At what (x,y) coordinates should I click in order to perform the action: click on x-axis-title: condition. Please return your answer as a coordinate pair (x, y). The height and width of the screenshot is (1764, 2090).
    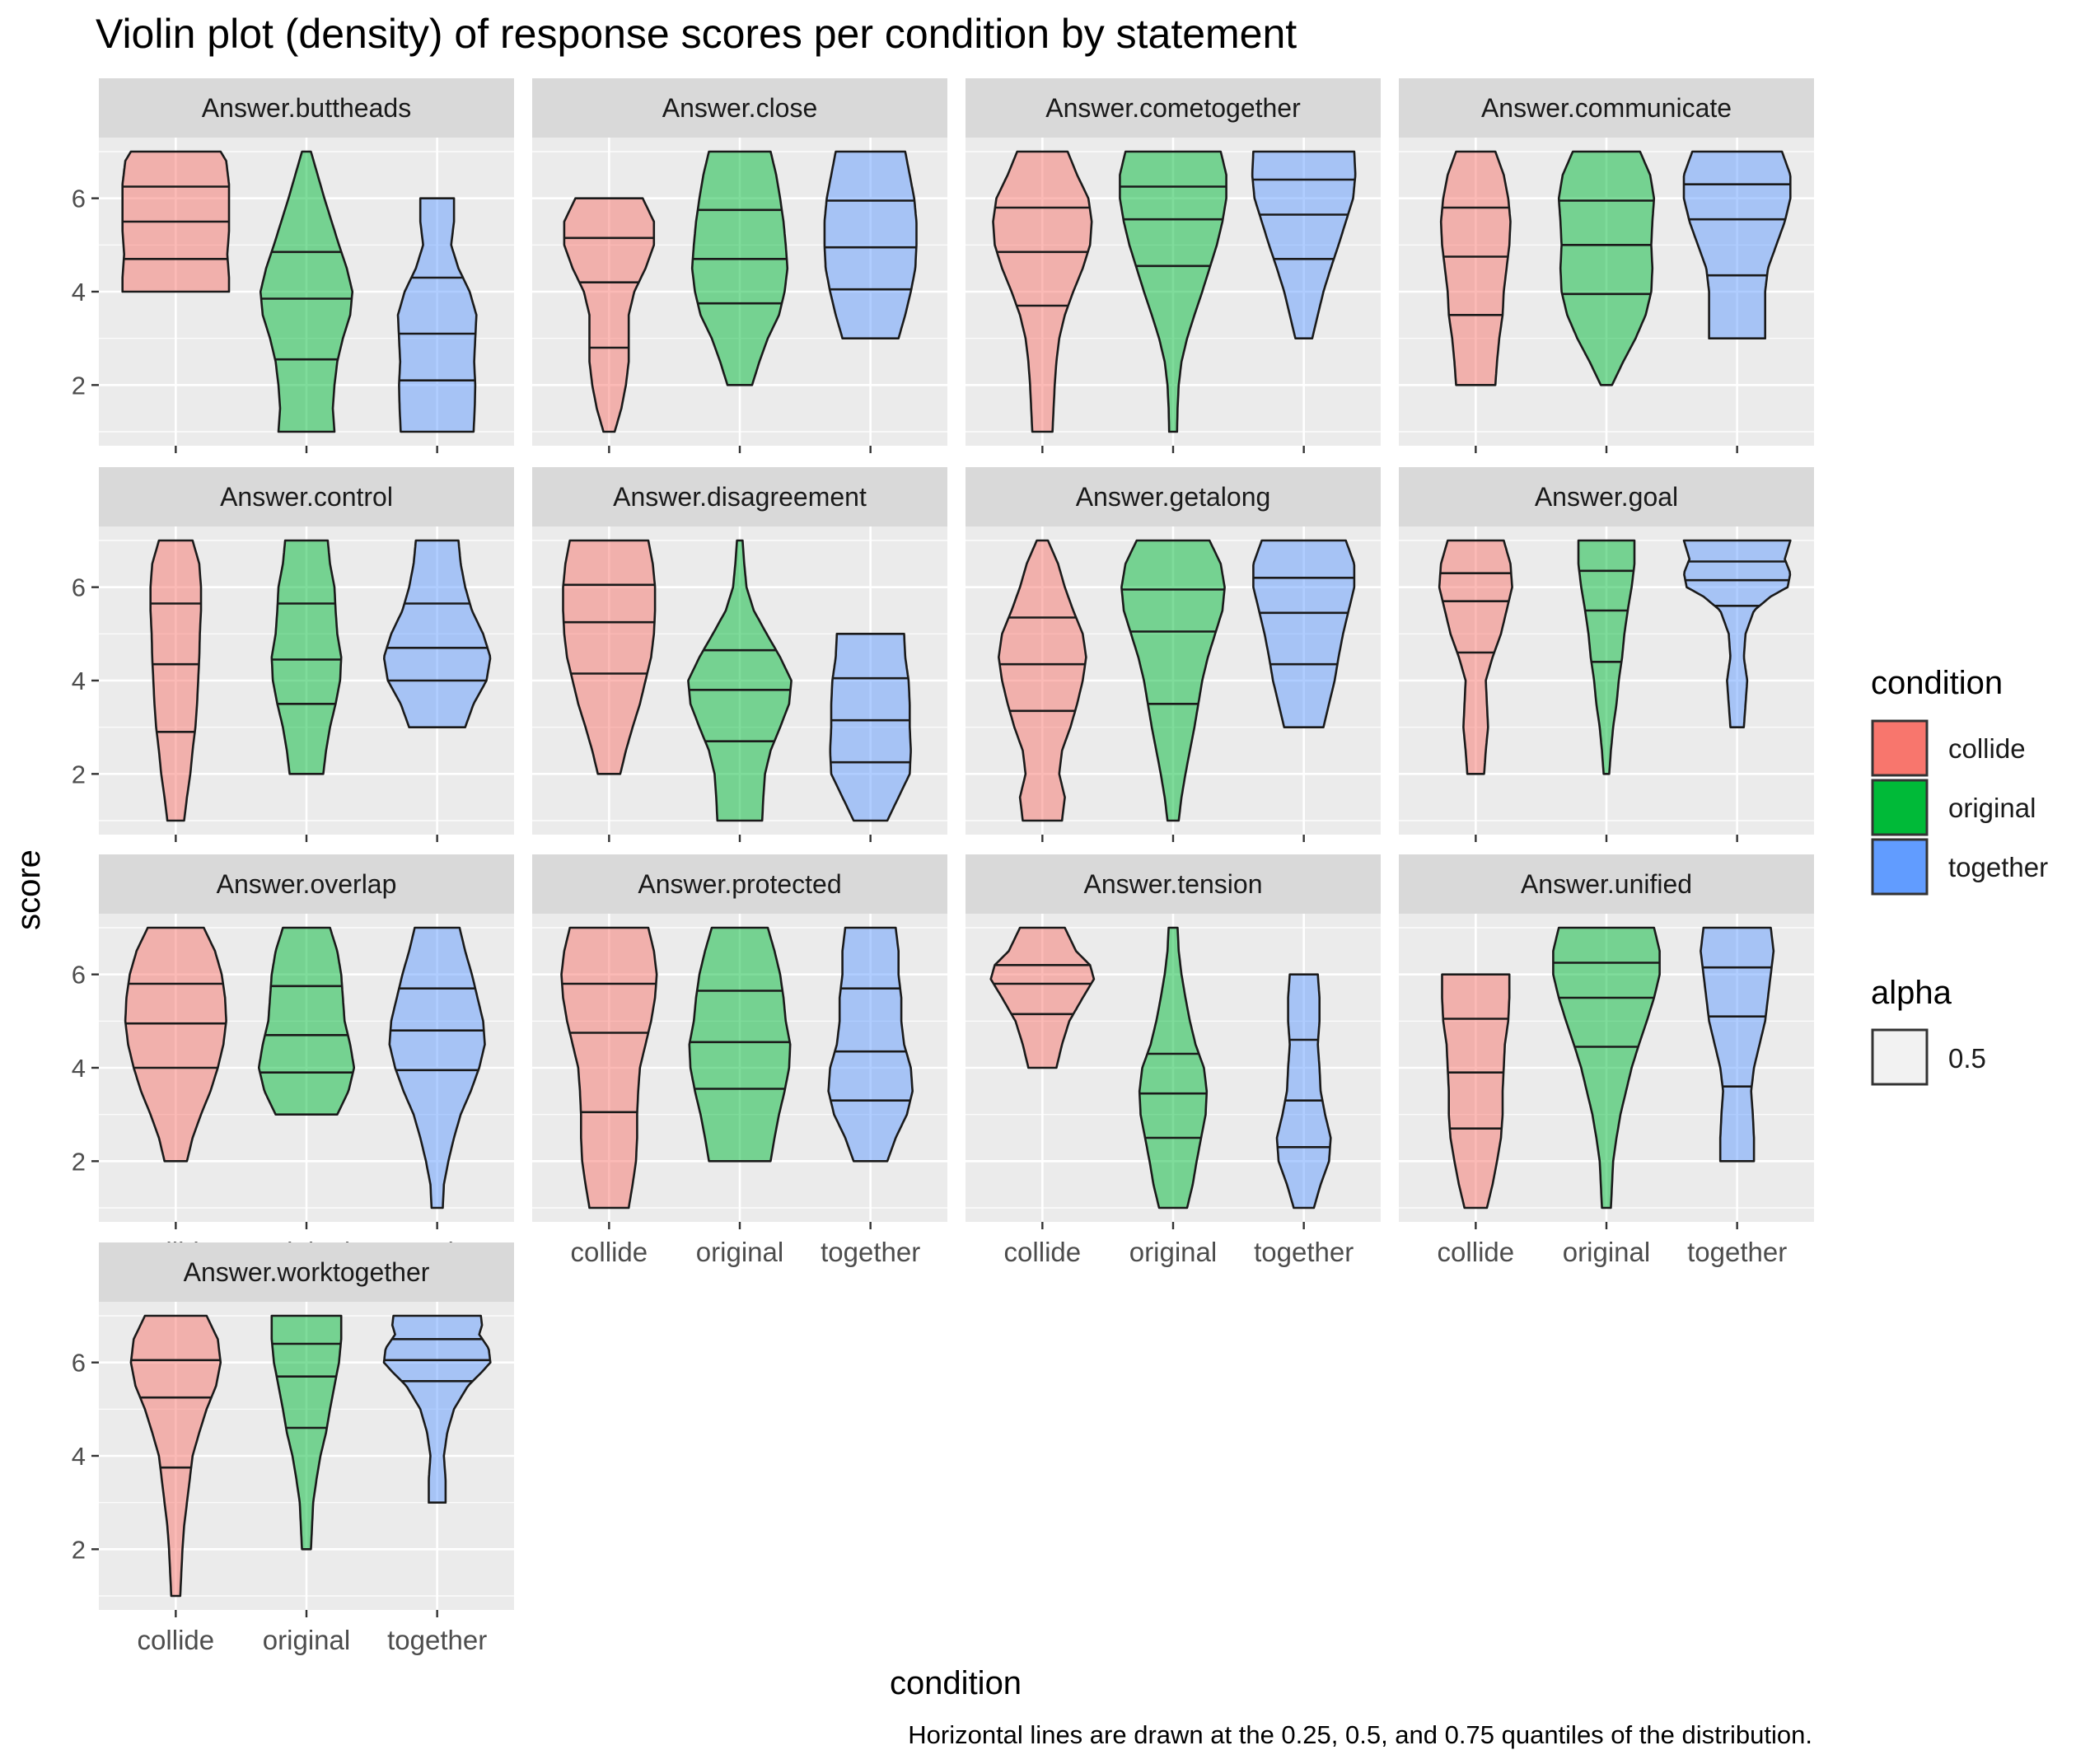
    Looking at the image, I should click on (956, 1683).